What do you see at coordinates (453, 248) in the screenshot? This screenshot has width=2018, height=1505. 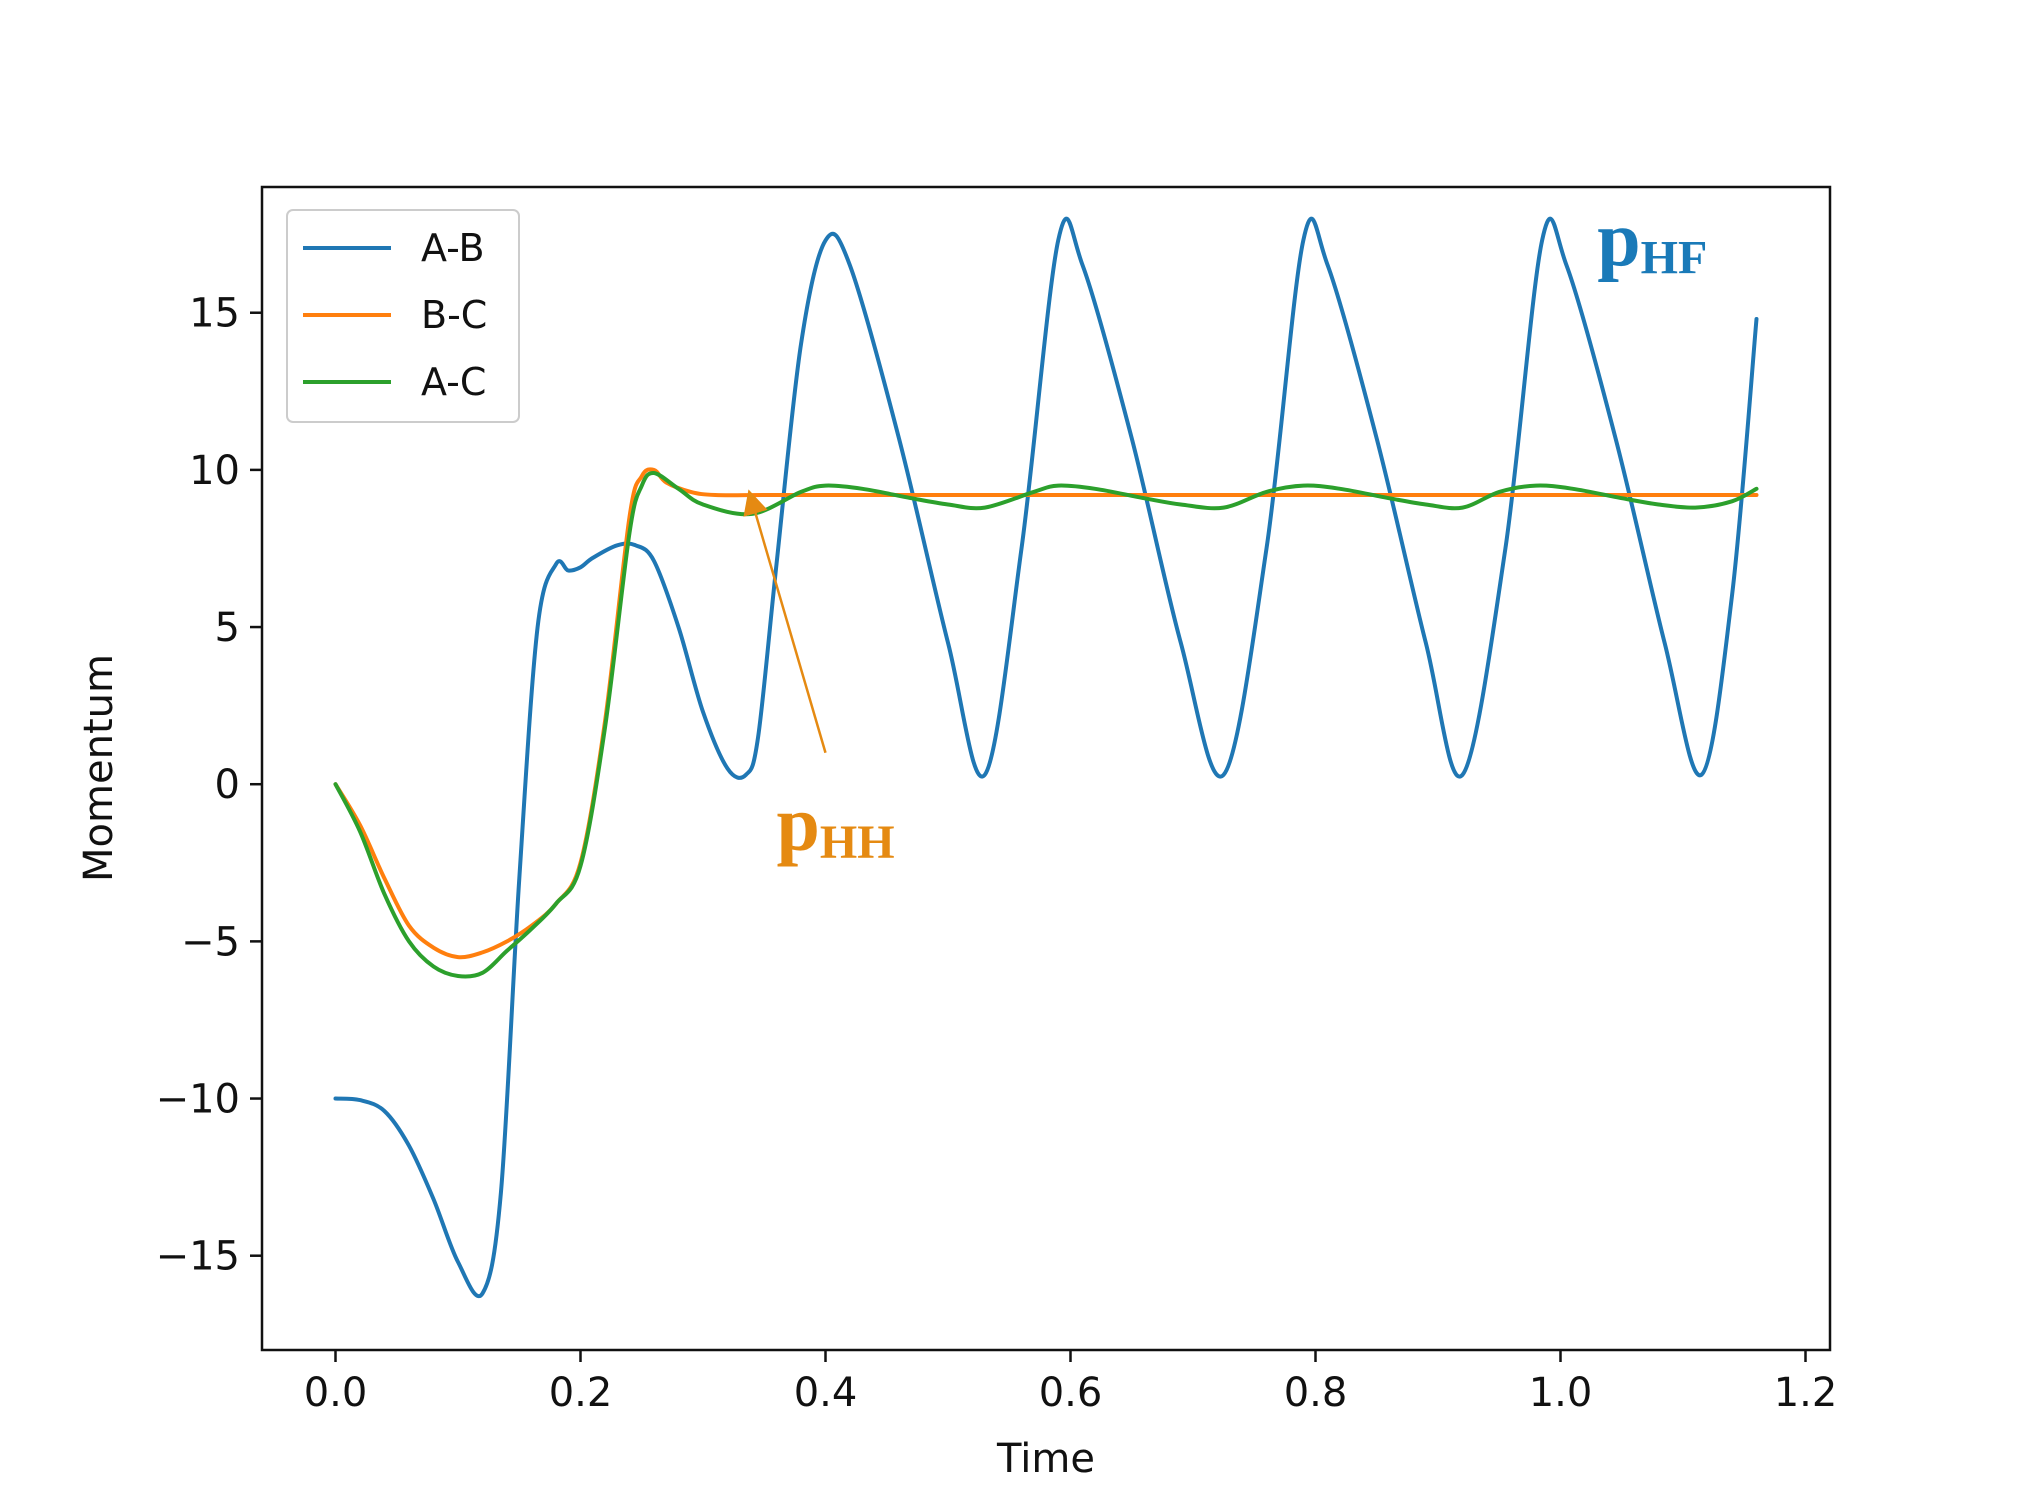 I see `legend-label: A-B` at bounding box center [453, 248].